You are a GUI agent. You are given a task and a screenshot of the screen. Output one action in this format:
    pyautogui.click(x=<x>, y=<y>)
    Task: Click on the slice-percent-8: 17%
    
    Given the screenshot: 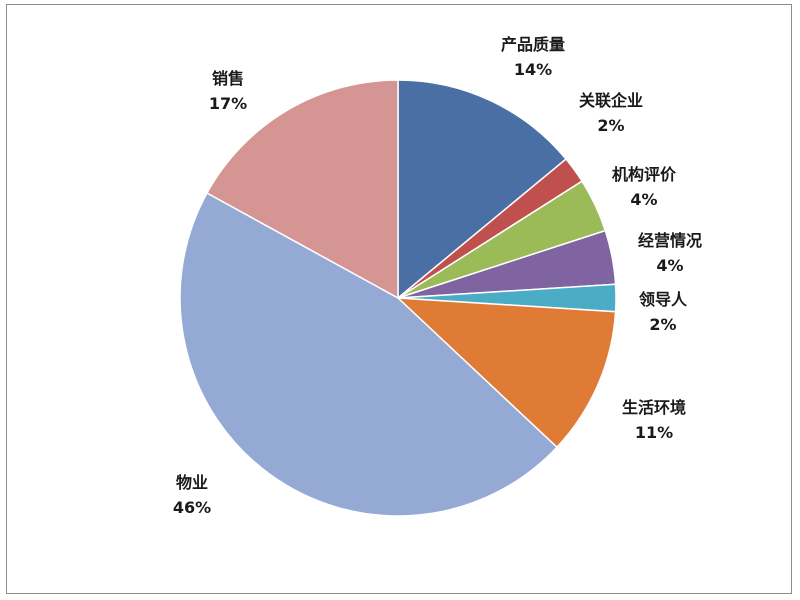 What is the action you would take?
    pyautogui.click(x=228, y=103)
    